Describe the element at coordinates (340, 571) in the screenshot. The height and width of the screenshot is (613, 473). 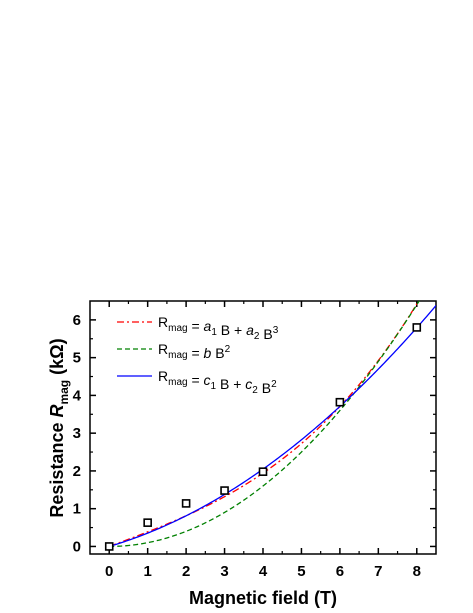
I see `x-tick-label: 6` at that location.